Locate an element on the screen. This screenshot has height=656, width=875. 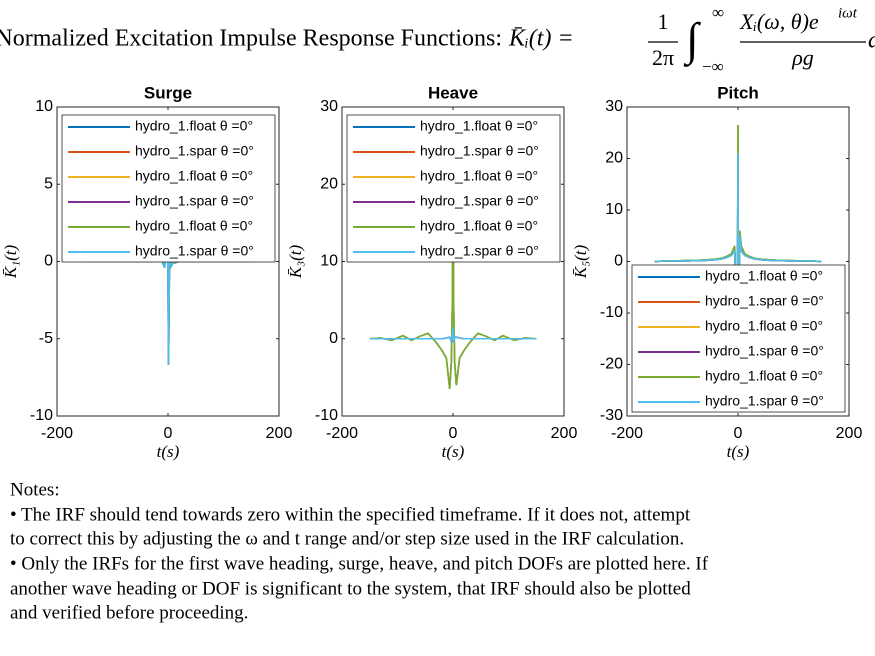
formula-frac-num: 1 is located at coordinates (663, 21).